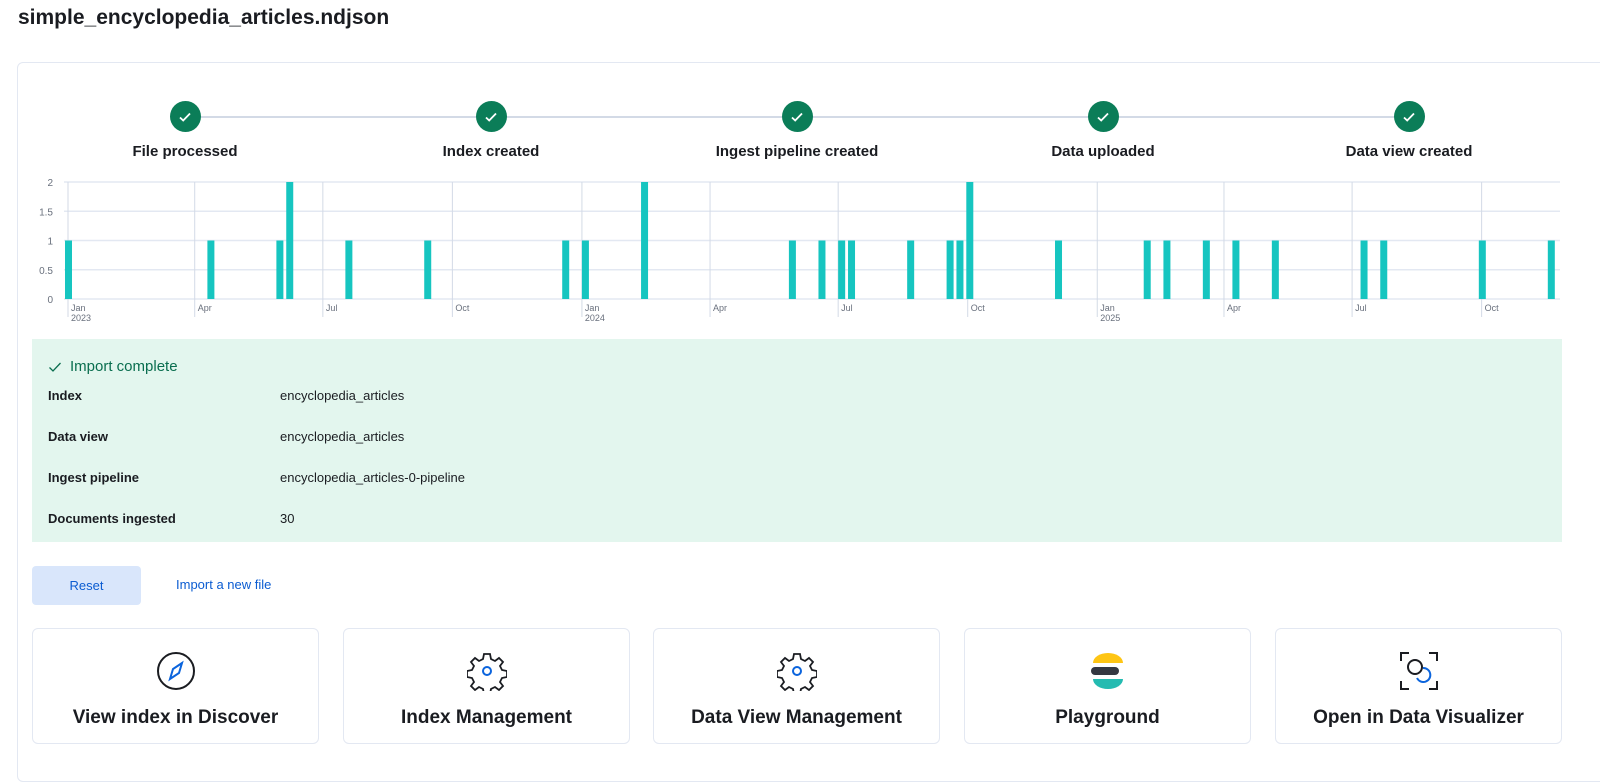 This screenshot has width=1600, height=782. I want to click on y-tick-label: 1.5, so click(46, 212).